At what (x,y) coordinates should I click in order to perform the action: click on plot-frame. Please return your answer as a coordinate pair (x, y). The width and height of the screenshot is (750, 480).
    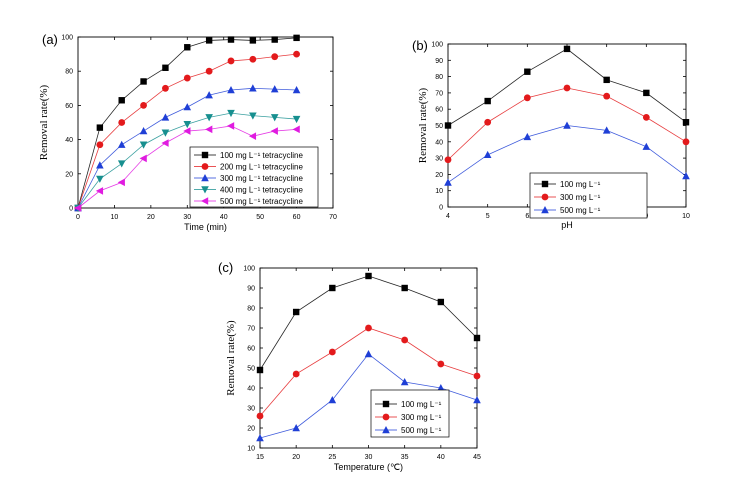
    Looking at the image, I should click on (205, 122).